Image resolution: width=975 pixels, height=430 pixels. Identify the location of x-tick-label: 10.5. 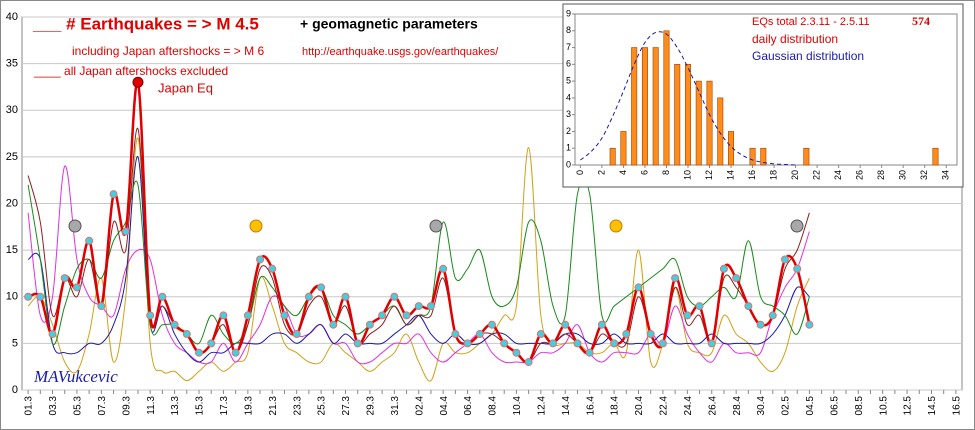
(883, 406).